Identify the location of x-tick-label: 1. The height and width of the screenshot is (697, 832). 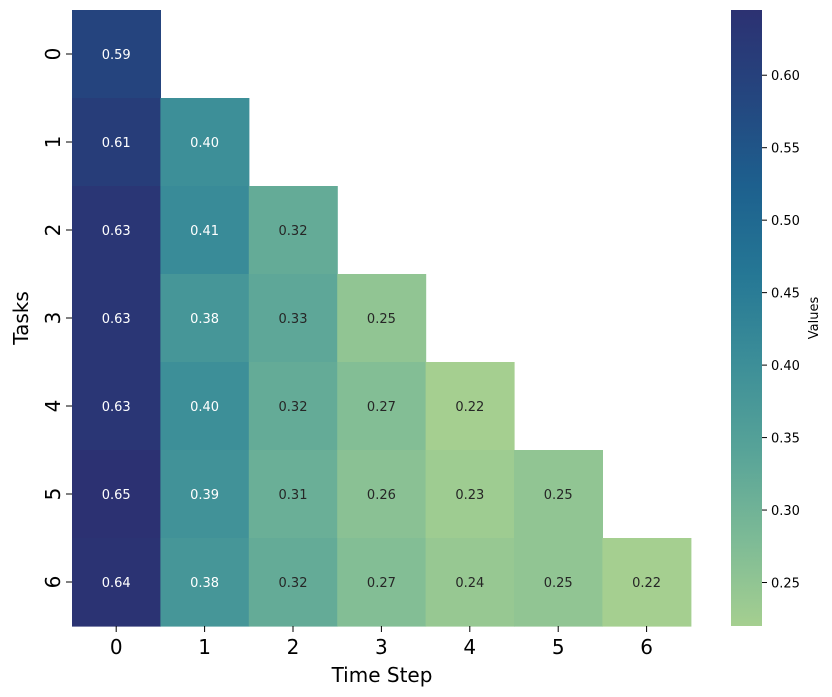
(204, 647).